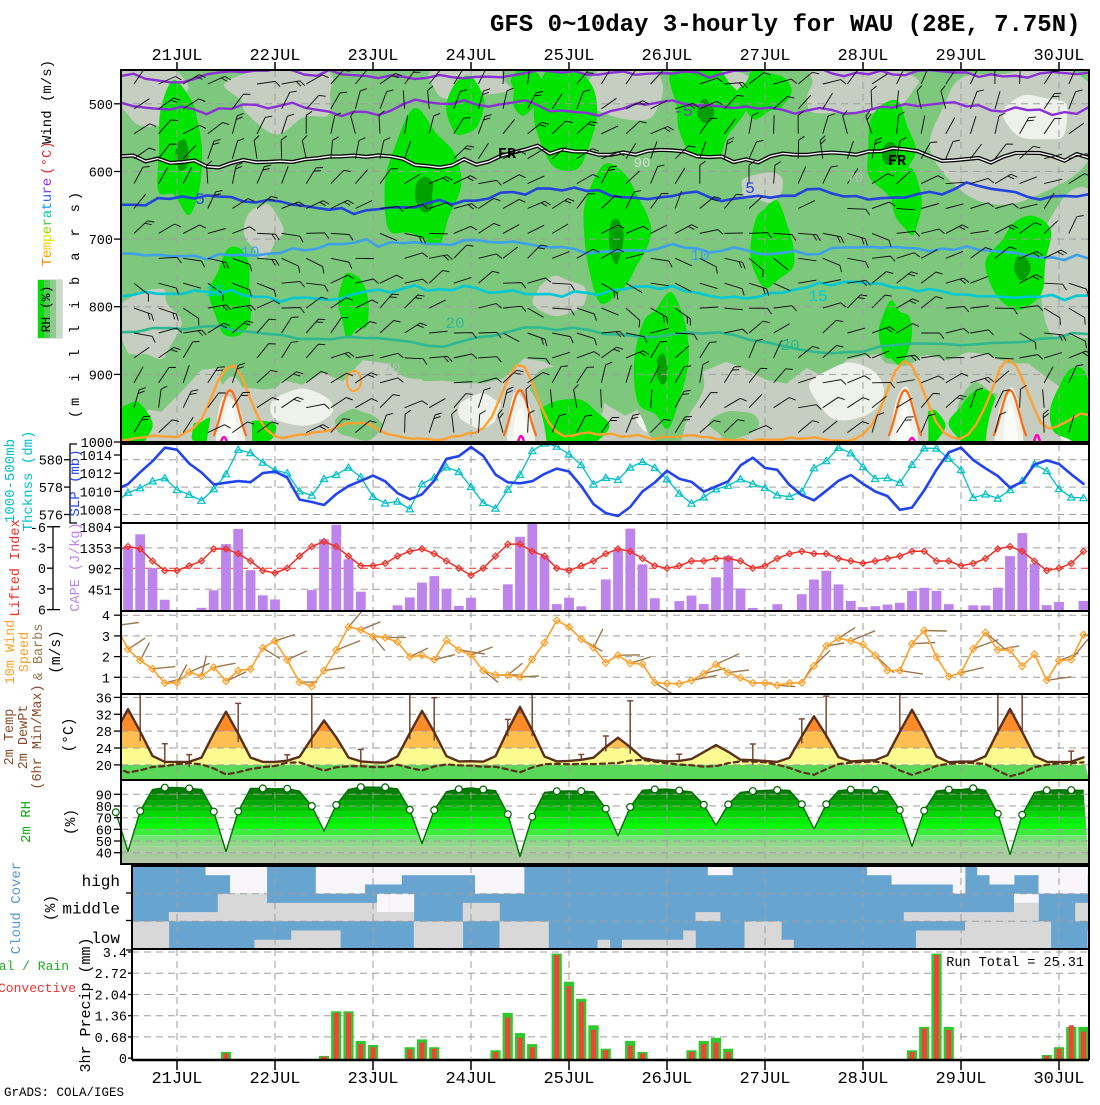  I want to click on svg-text: (6hr Min/Max), so click(38, 736).